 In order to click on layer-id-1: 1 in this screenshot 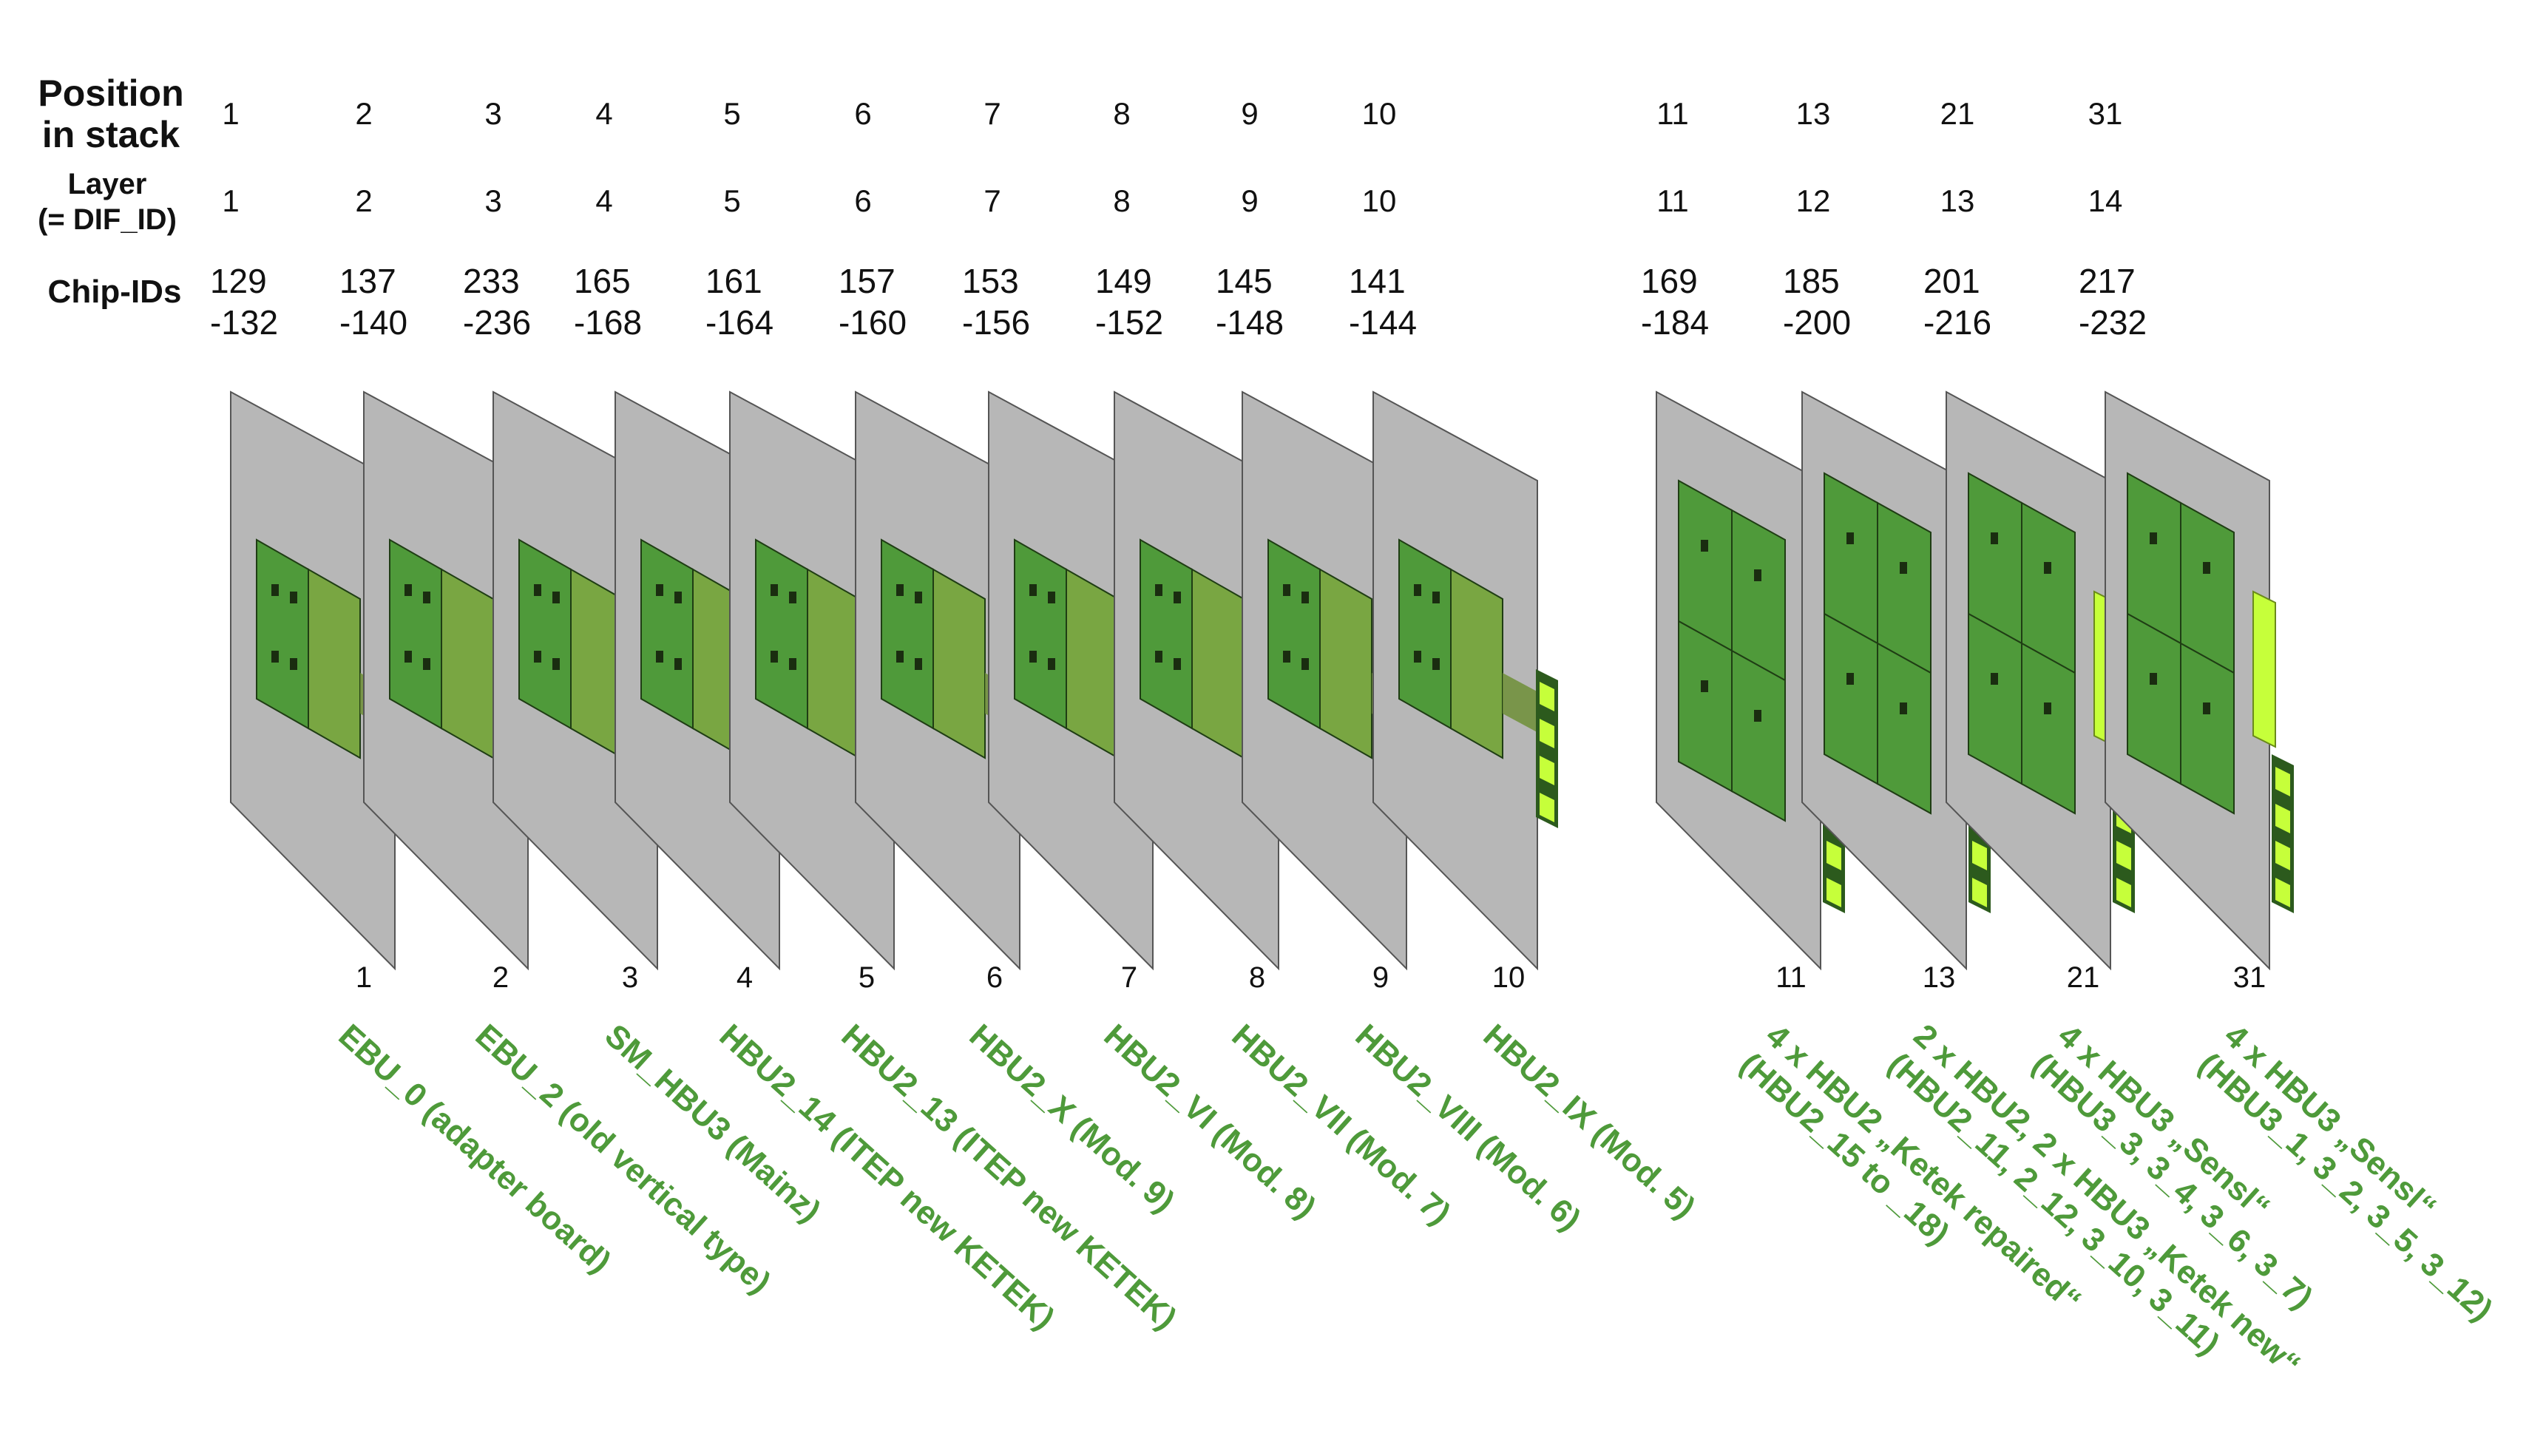, I will do `click(231, 201)`.